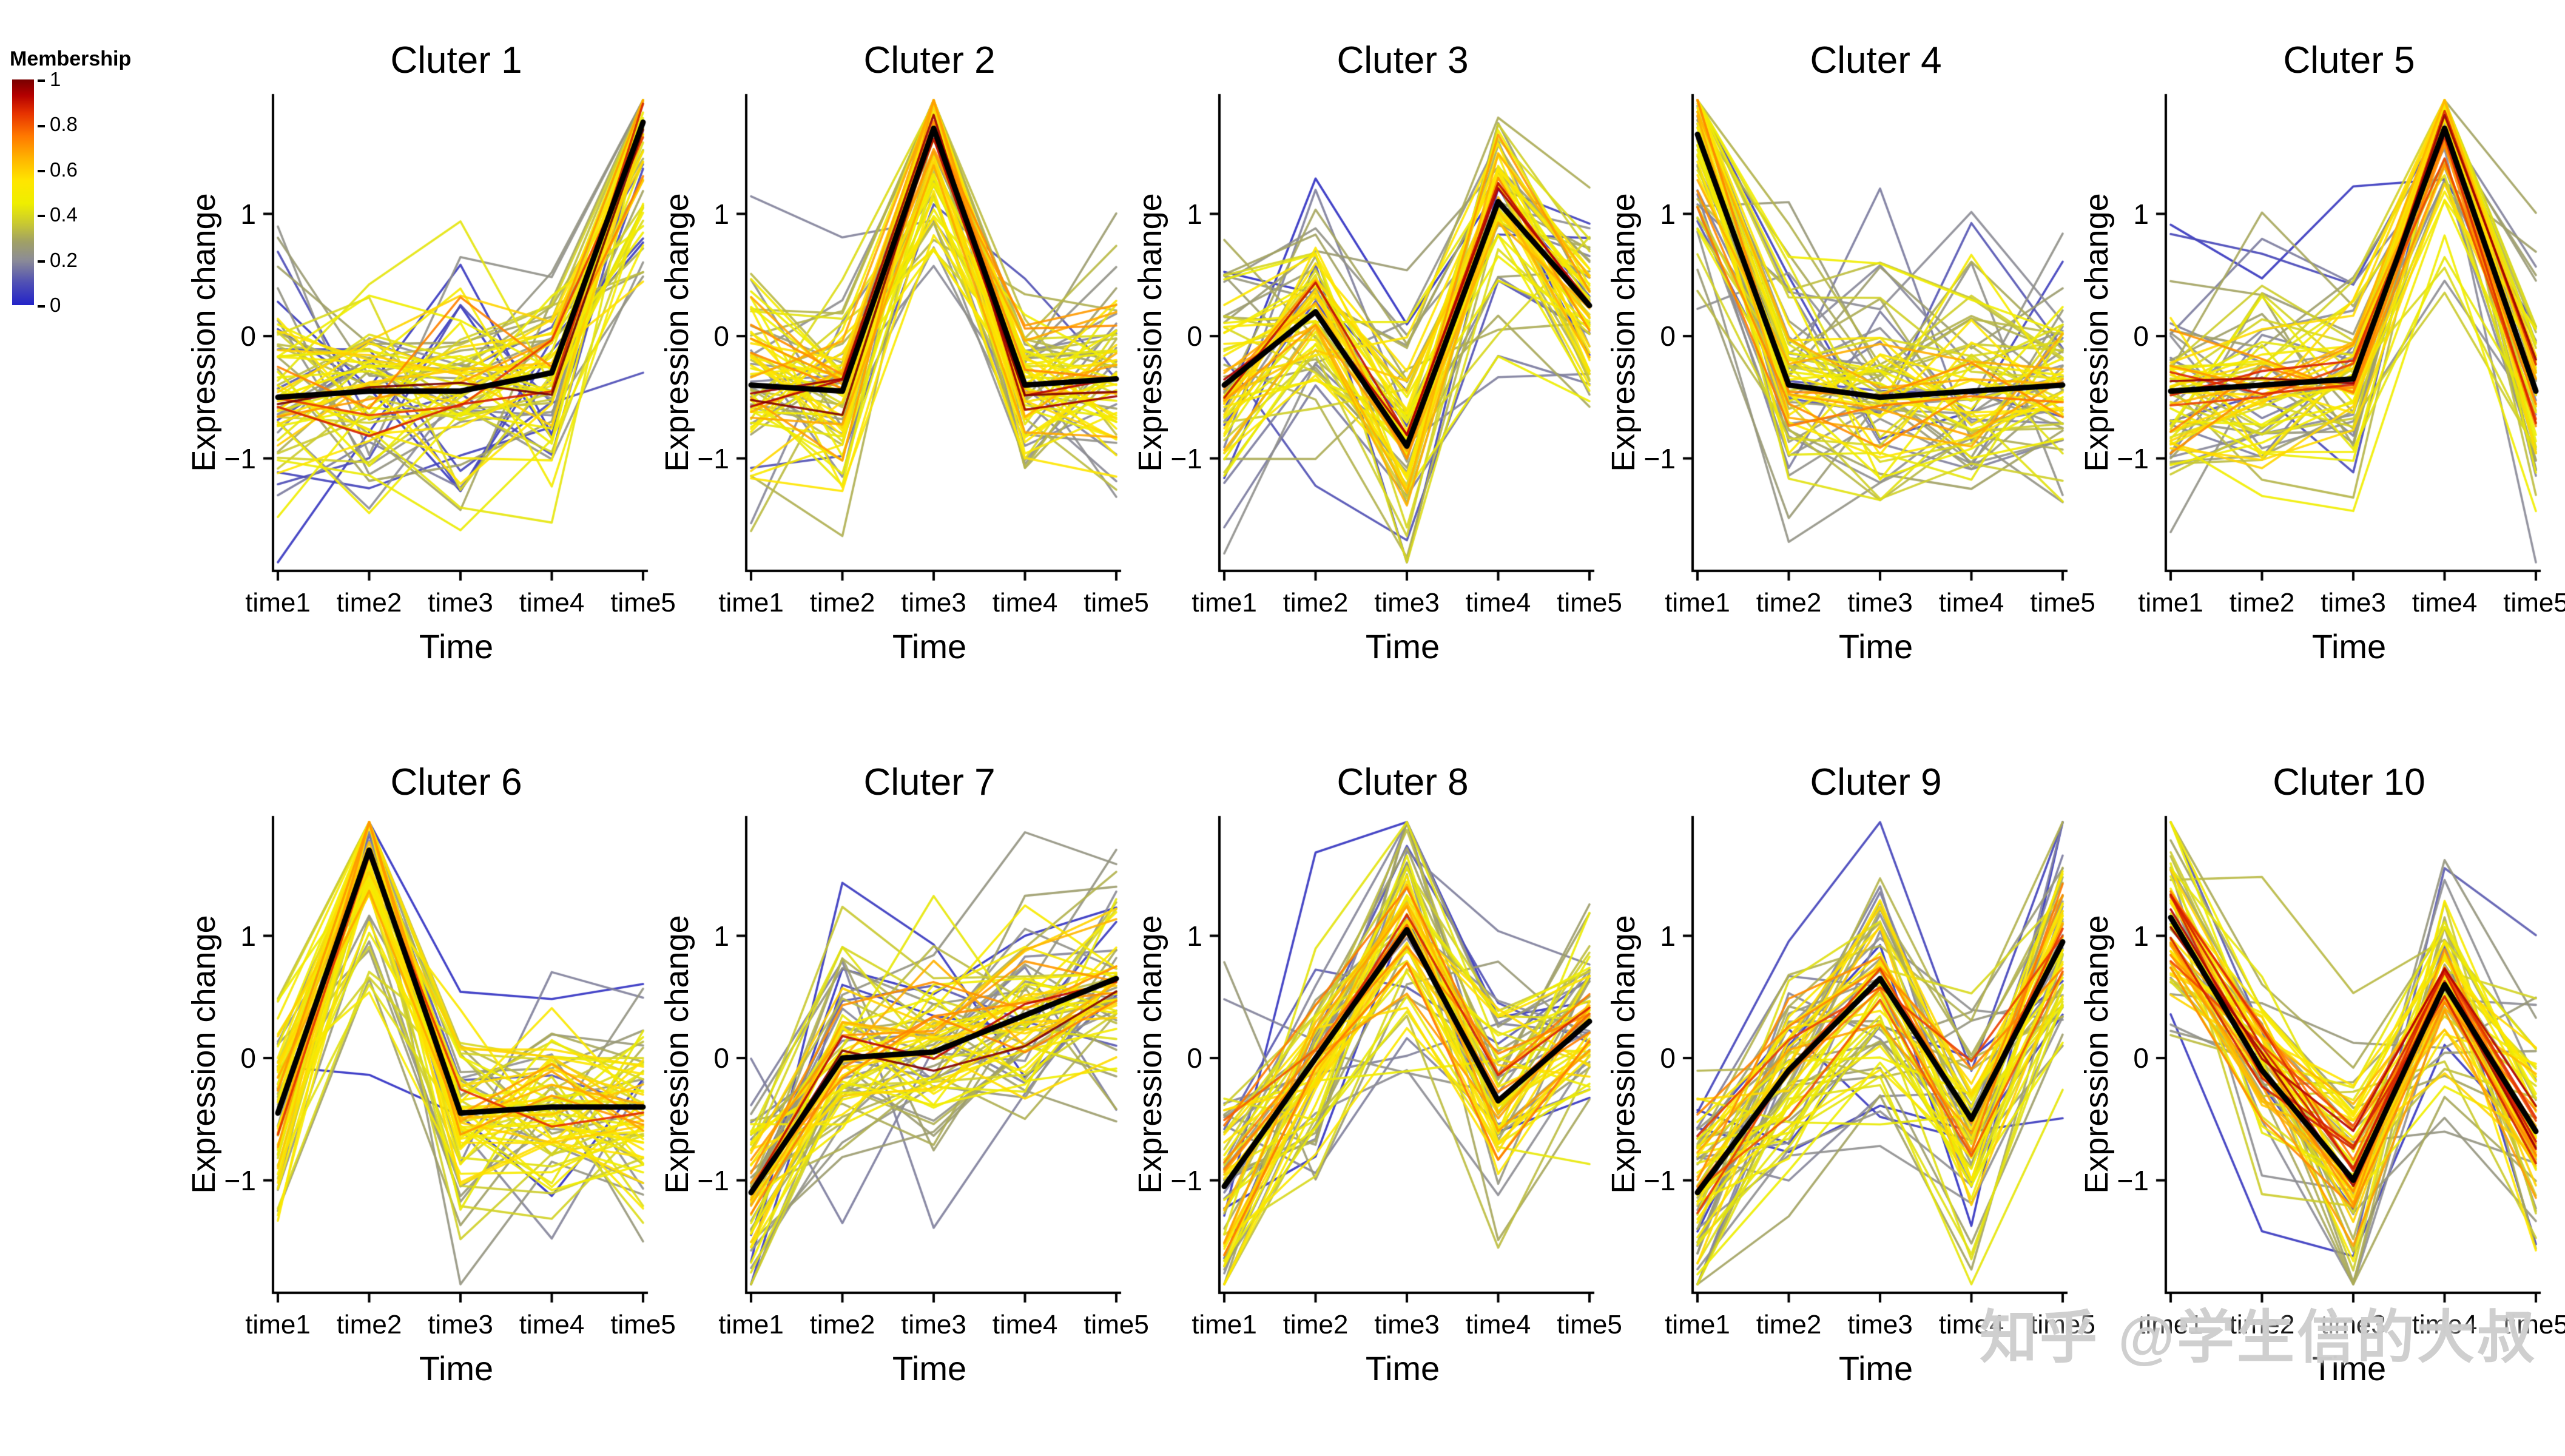 The height and width of the screenshot is (1456, 2565). Describe the element at coordinates (58, 124) in the screenshot. I see `legend-tick-label: 0.8` at that location.